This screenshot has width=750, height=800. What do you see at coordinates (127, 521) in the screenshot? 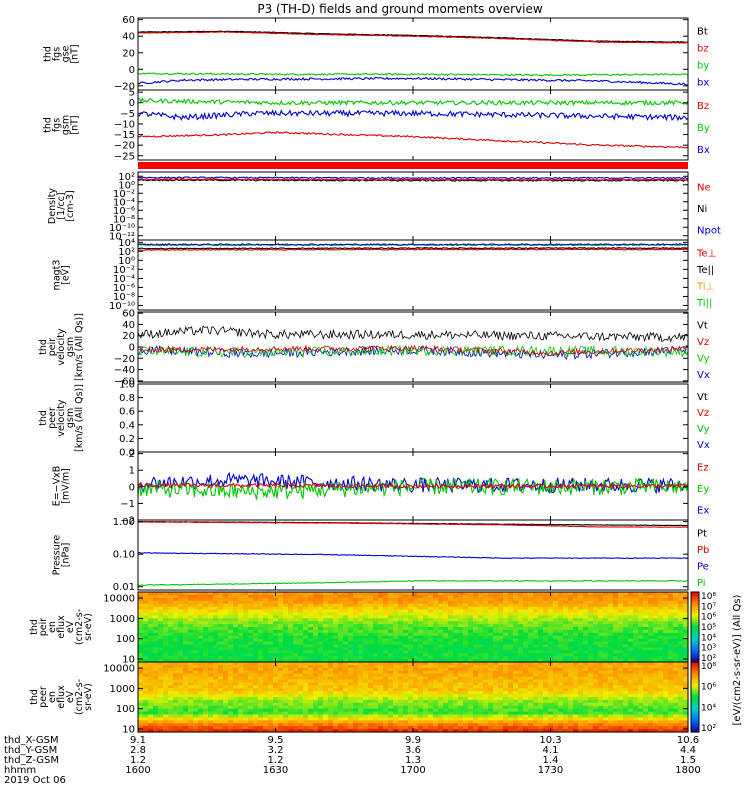
I see `y-tick-label: −2` at bounding box center [127, 521].